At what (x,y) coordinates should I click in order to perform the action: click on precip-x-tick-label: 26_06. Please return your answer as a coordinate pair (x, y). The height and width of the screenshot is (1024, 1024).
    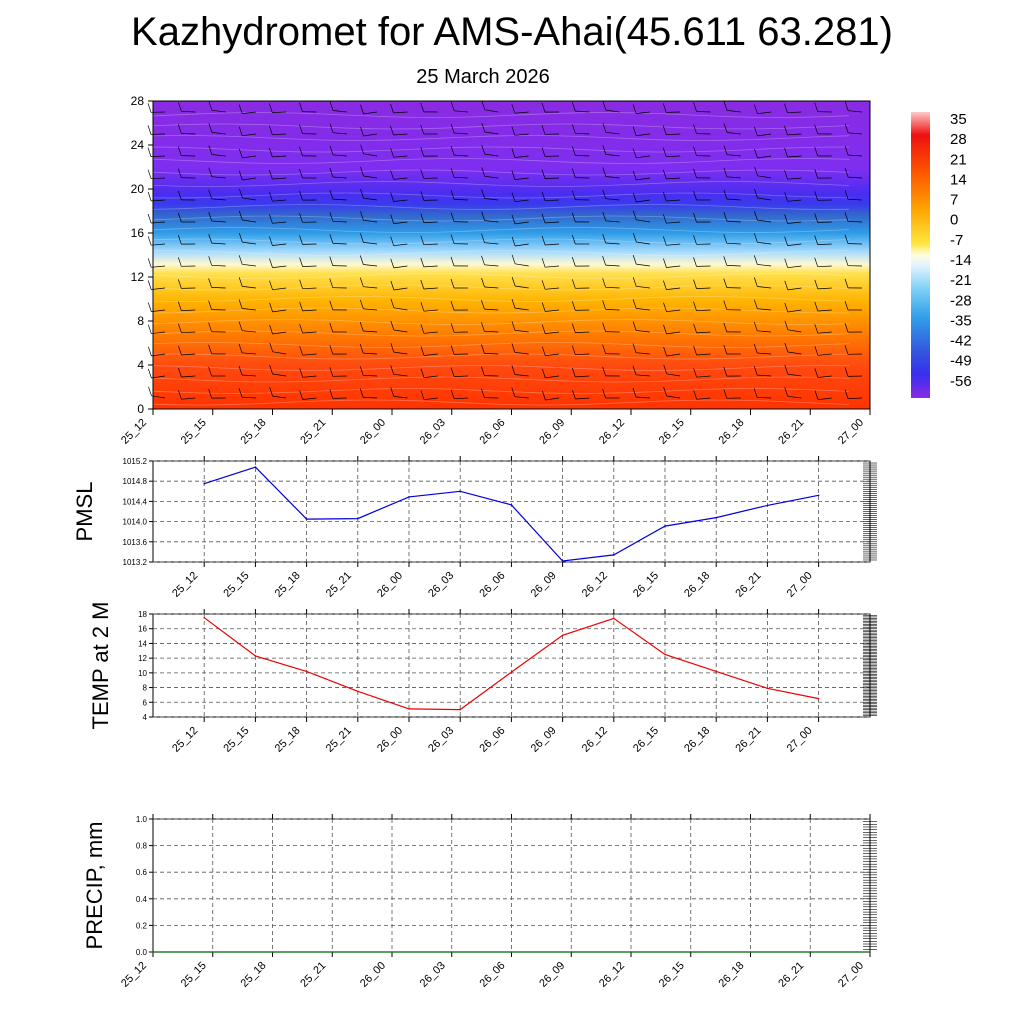
    Looking at the image, I should click on (493, 975).